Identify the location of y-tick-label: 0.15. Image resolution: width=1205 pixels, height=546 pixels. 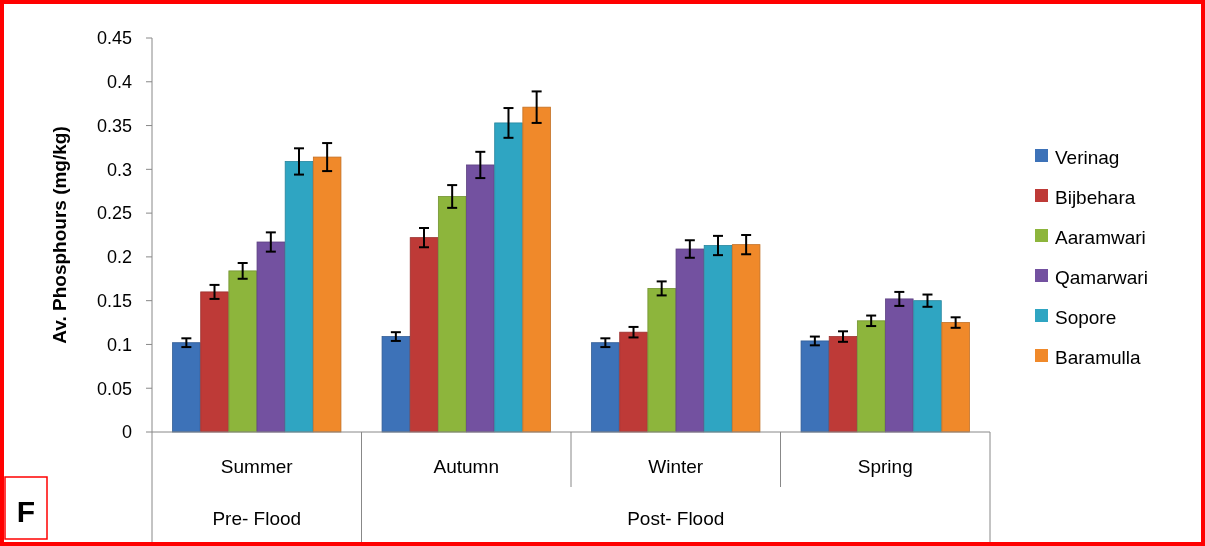
(114, 300).